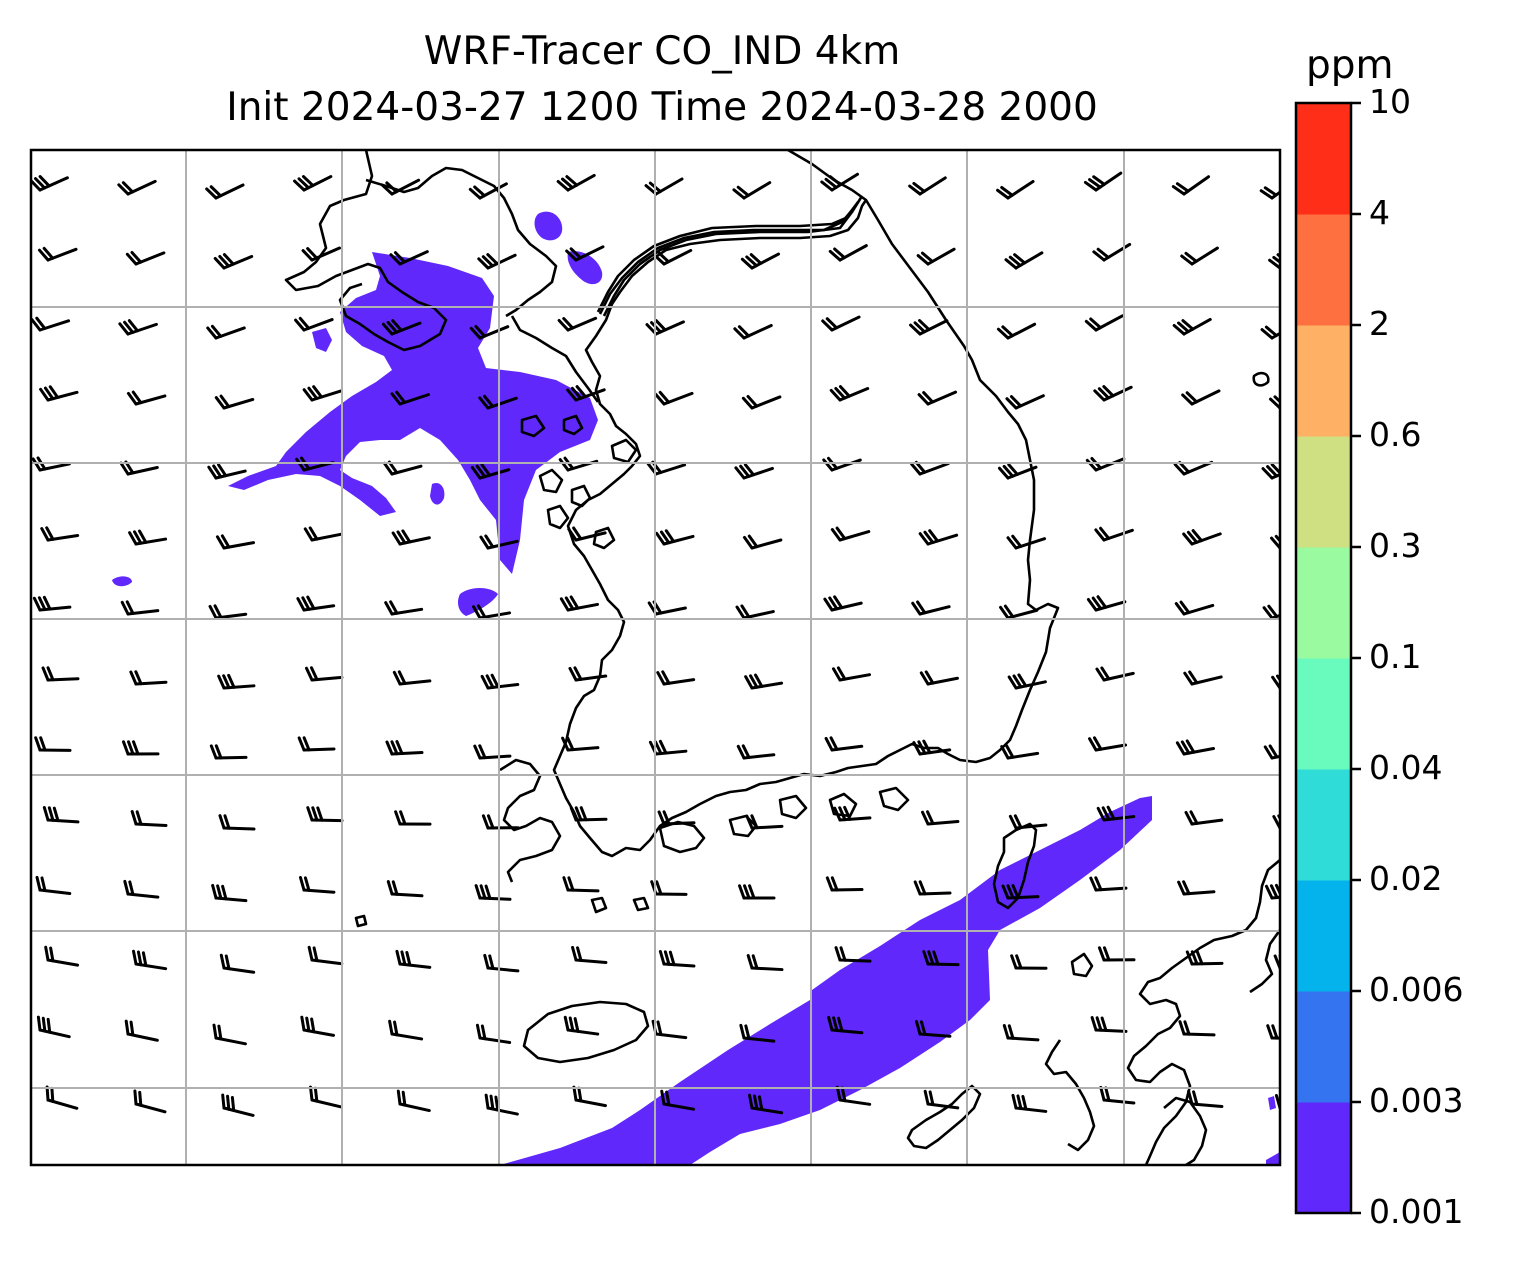 The height and width of the screenshot is (1267, 1528). I want to click on colorbar-tick-label: 0.04, so click(1406, 767).